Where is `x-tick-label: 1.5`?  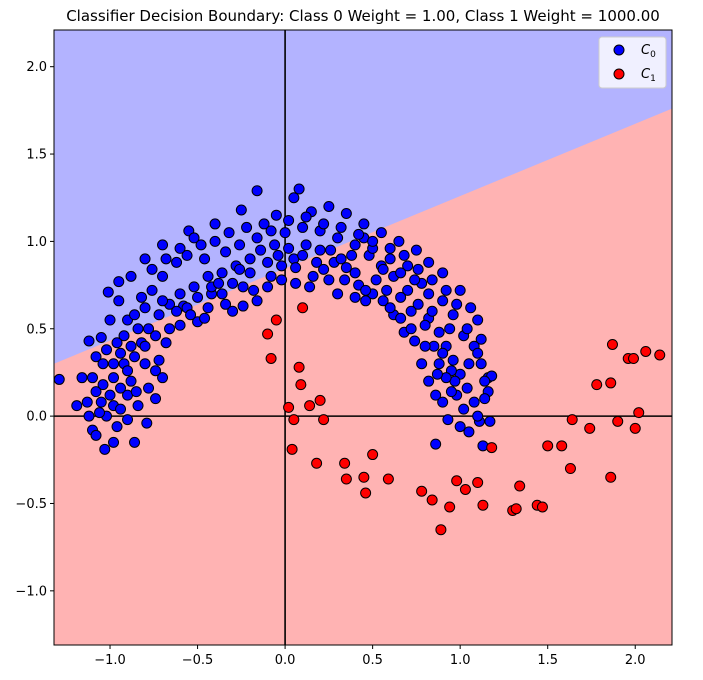
x-tick-label: 1.5 is located at coordinates (547, 660).